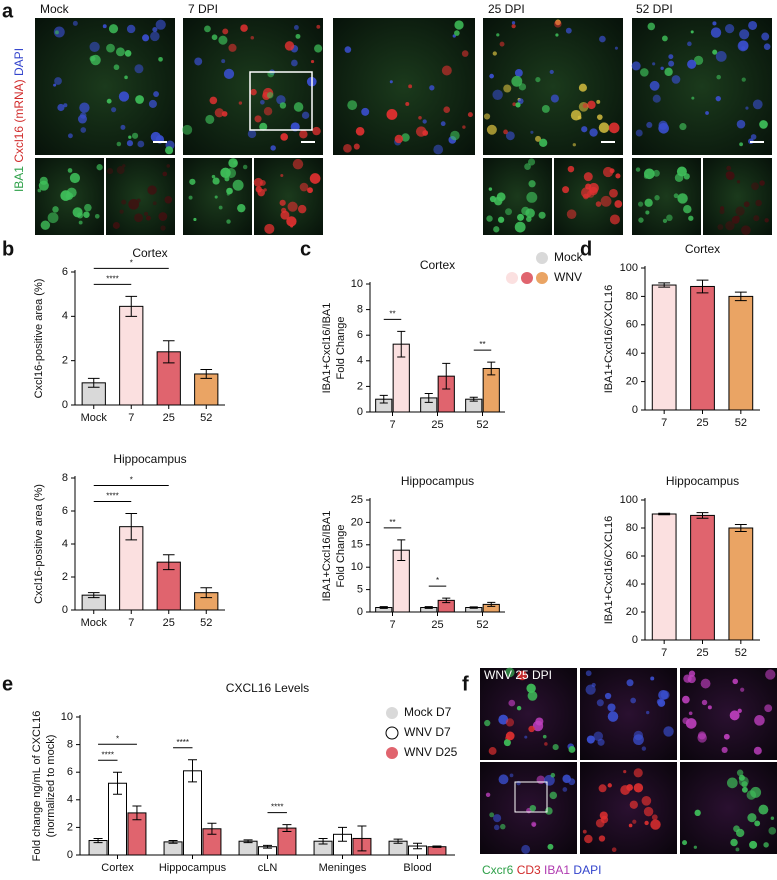  What do you see at coordinates (360, 590) in the screenshot?
I see `y-tick-label: 5` at bounding box center [360, 590].